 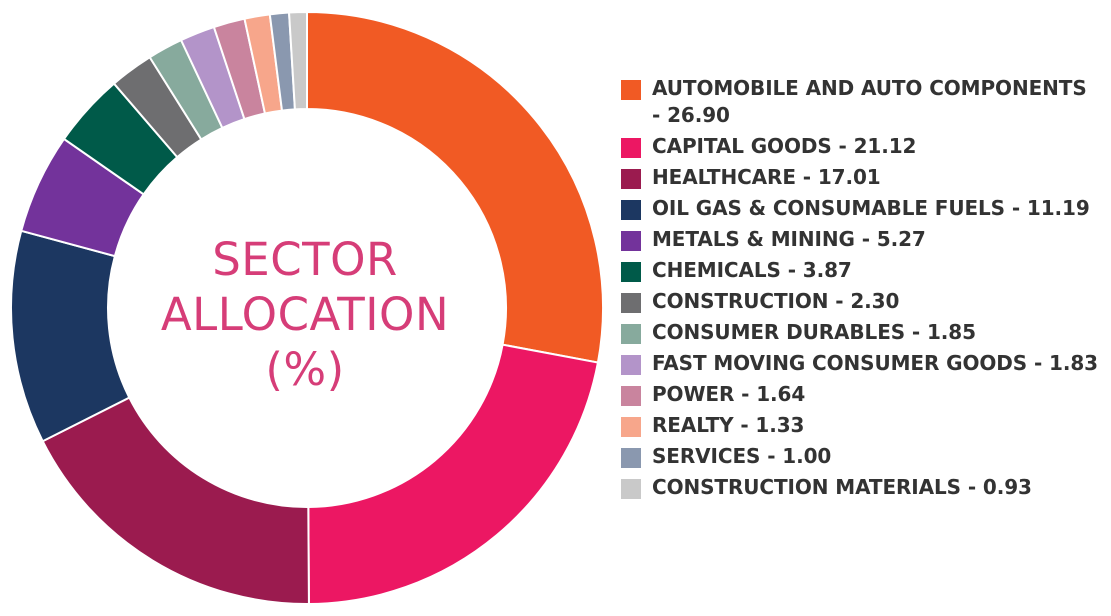 I want to click on legend-item-7: CONSTRUCTION - 2.30, so click(x=861, y=301).